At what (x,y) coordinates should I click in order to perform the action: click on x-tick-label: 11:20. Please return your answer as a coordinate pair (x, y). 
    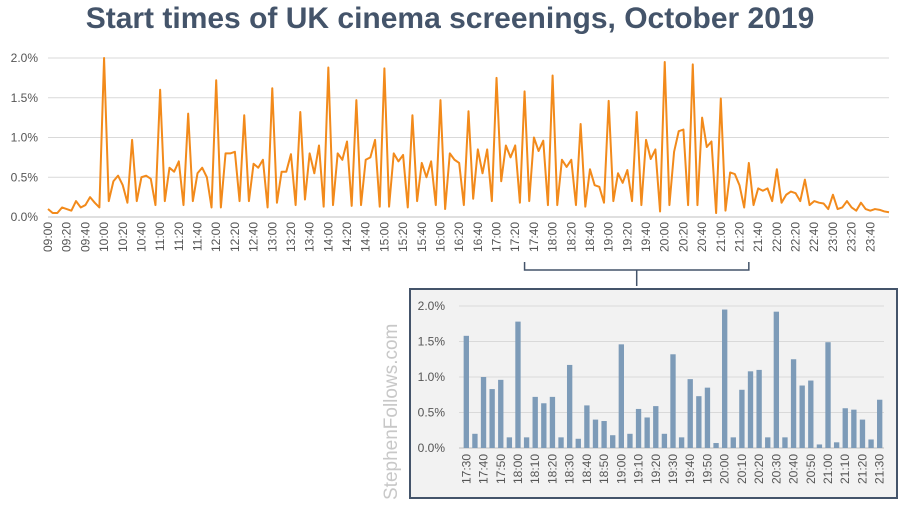
    Looking at the image, I should click on (179, 236).